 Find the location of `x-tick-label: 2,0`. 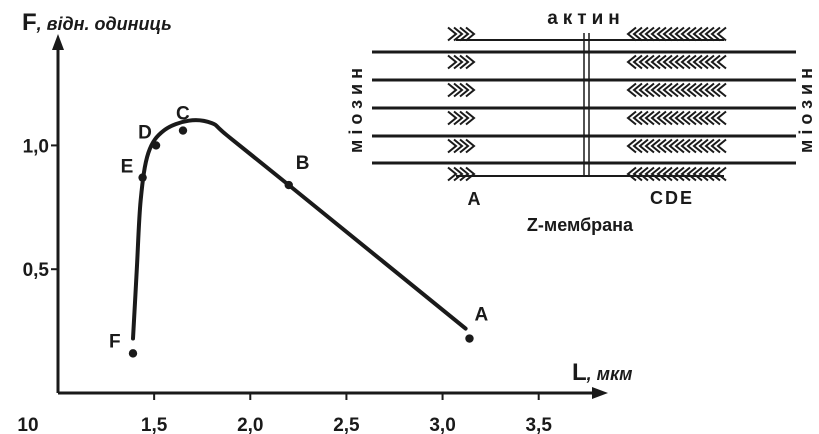

x-tick-label: 2,0 is located at coordinates (250, 424).